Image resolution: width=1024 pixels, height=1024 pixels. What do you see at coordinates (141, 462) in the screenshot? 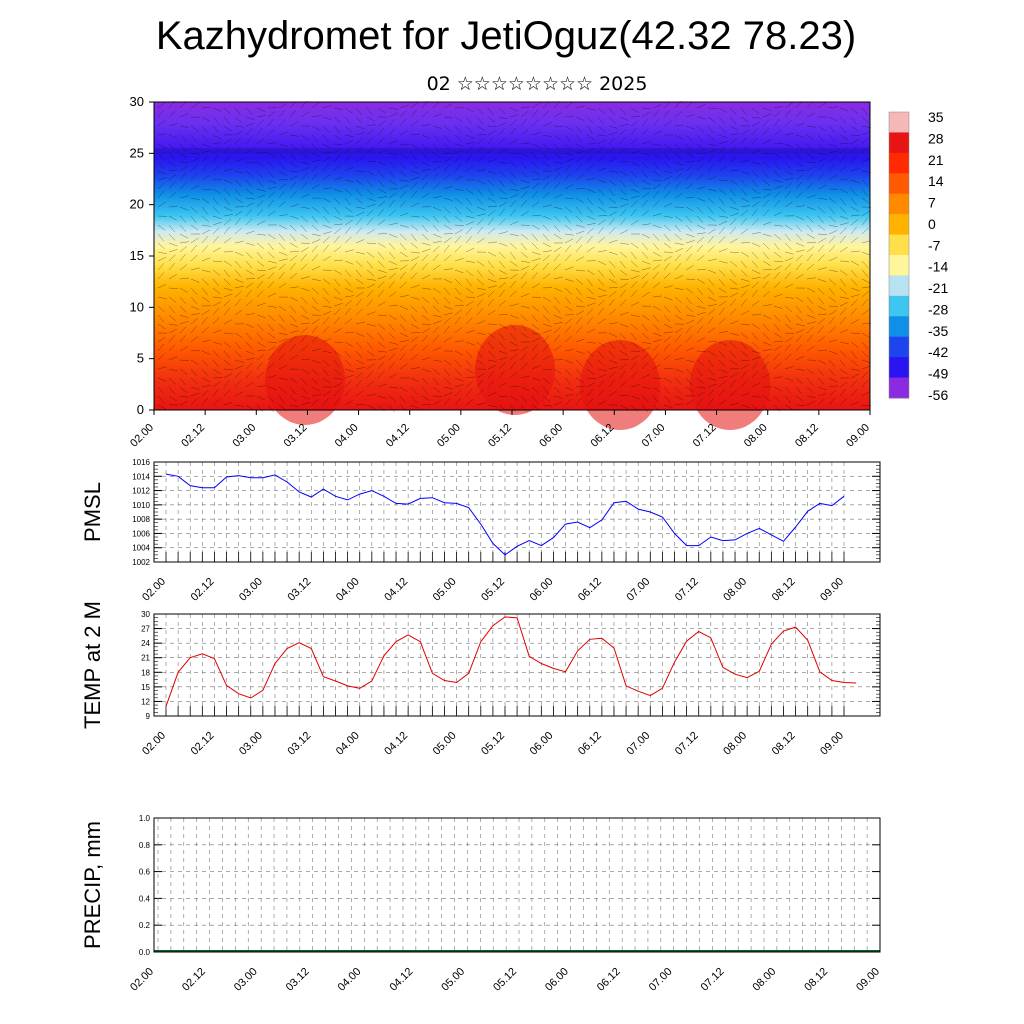
I see `y-tick-label: 1016` at bounding box center [141, 462].